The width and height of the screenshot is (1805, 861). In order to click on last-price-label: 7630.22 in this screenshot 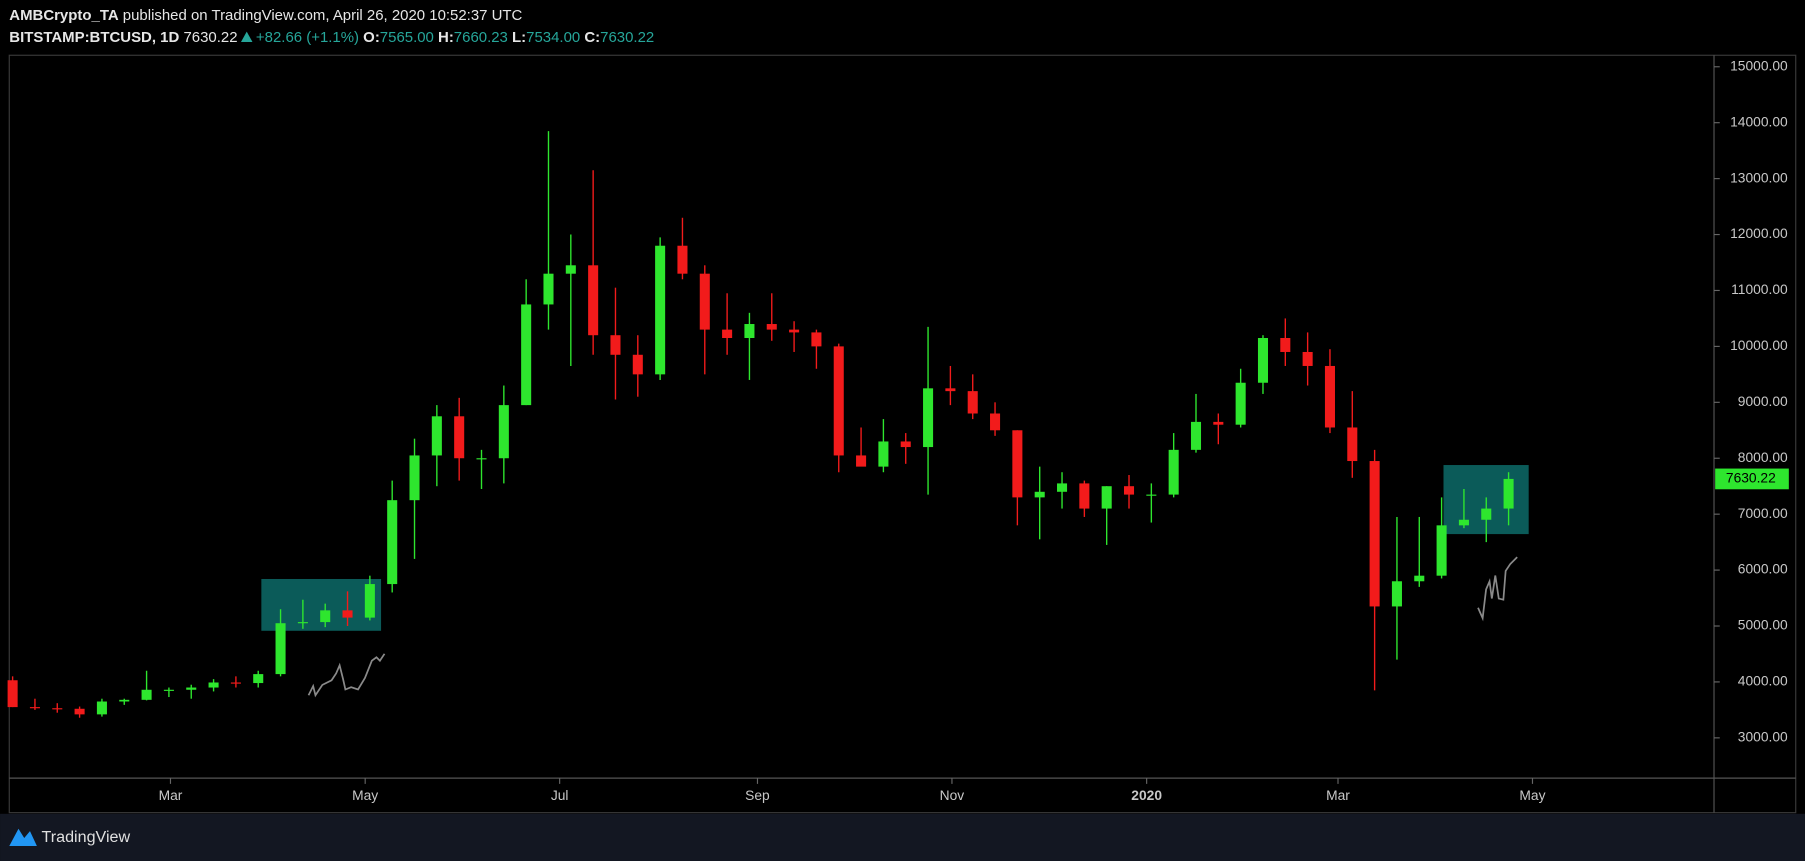, I will do `click(1751, 478)`.